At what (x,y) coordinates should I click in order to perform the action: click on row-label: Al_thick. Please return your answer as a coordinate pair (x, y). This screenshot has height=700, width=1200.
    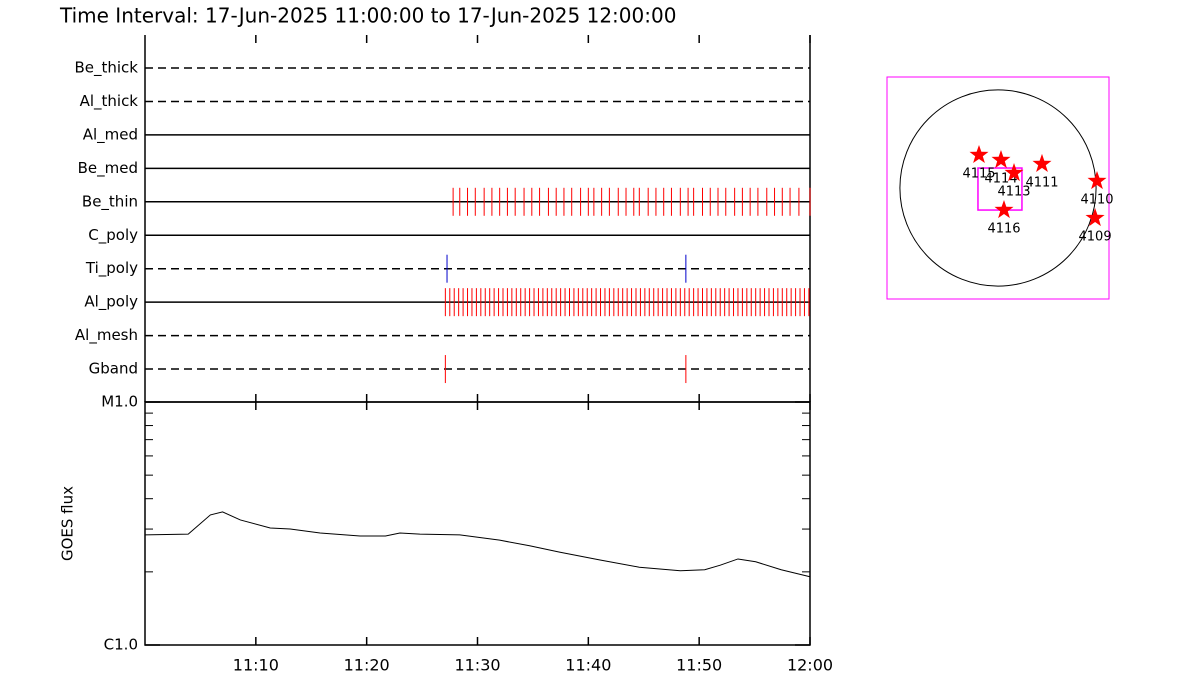
    Looking at the image, I should click on (109, 101).